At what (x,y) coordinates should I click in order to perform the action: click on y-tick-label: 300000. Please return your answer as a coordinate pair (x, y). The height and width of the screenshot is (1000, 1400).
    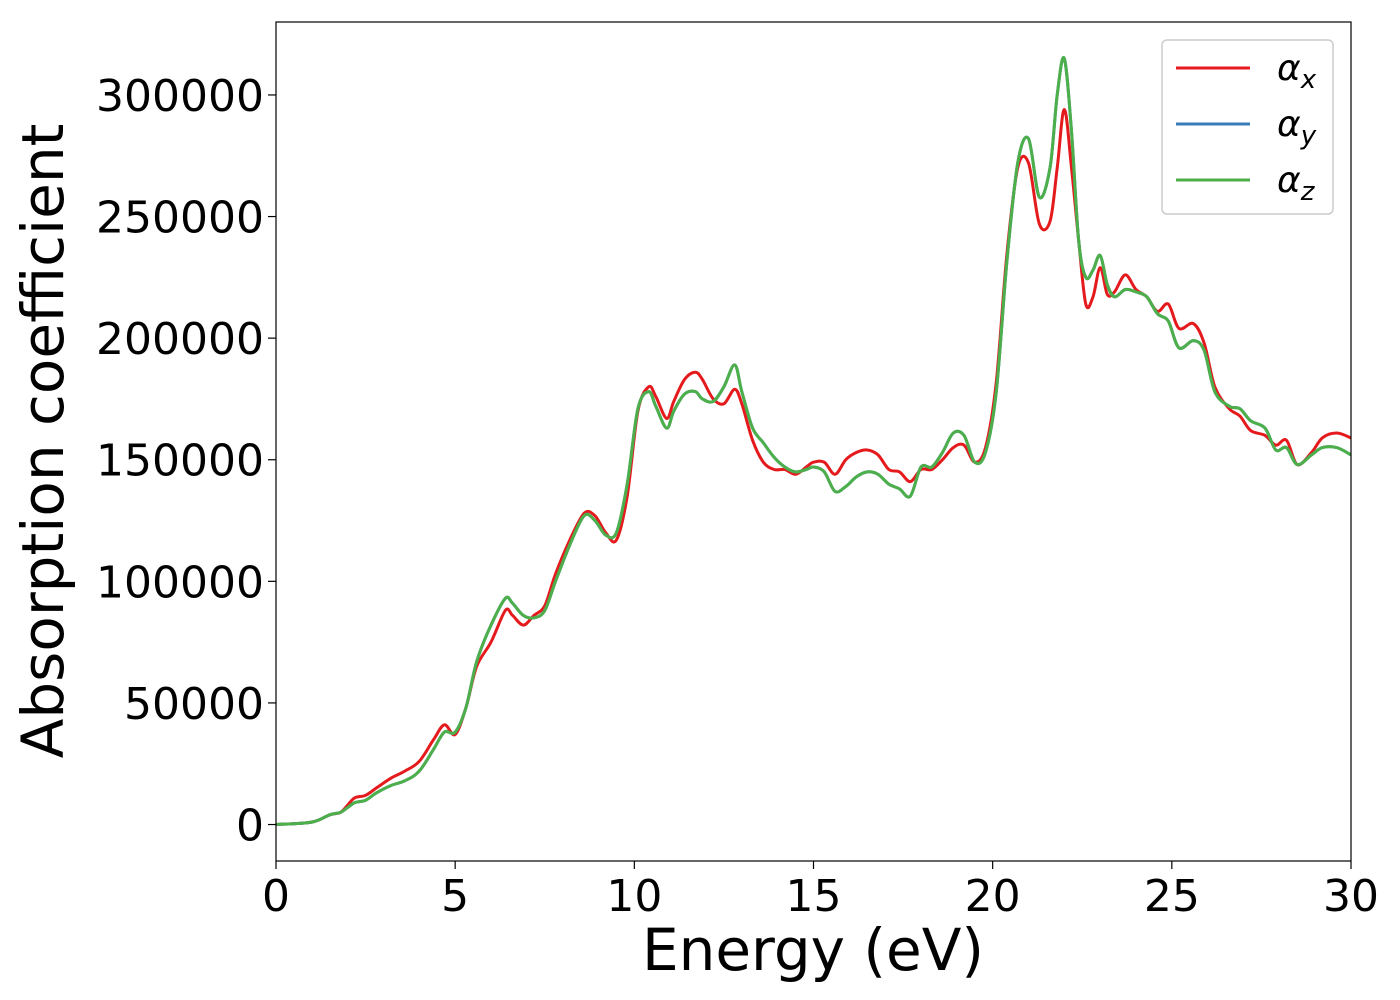
    Looking at the image, I should click on (180, 96).